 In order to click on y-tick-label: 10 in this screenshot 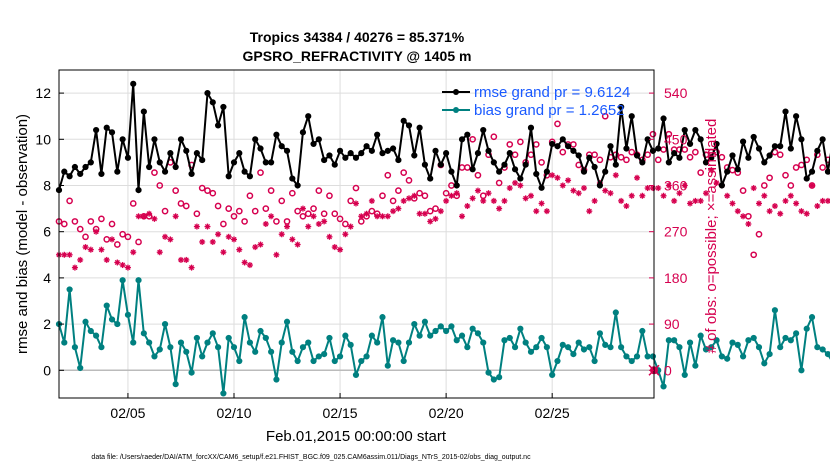, I will do `click(43, 139)`.